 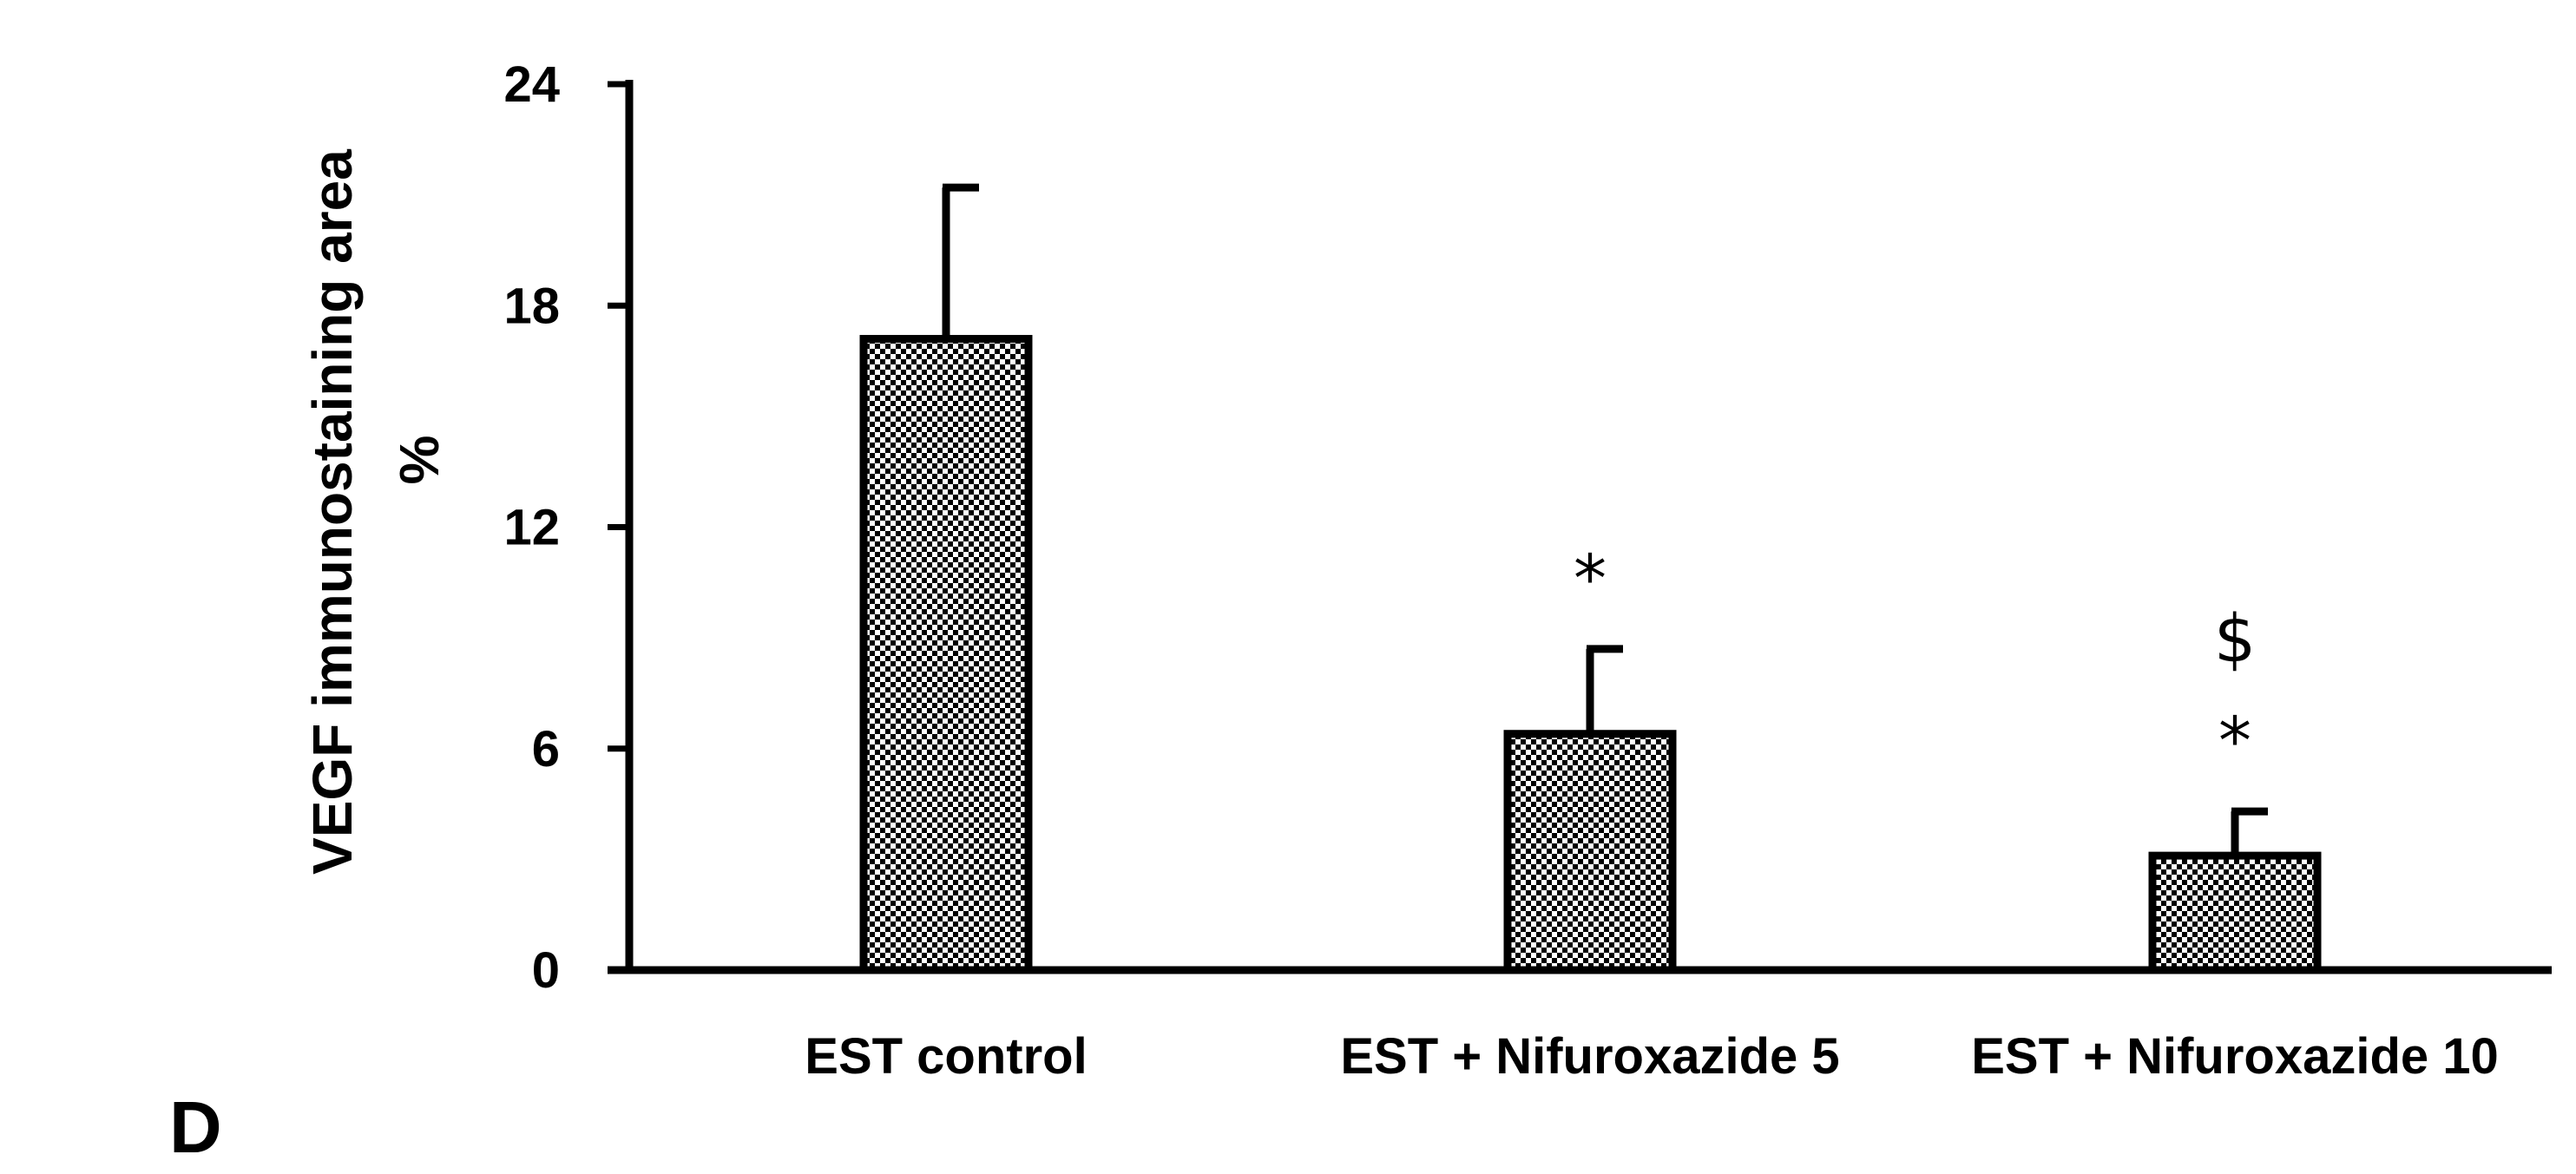 I want to click on y-tick-label: 0, so click(x=546, y=970).